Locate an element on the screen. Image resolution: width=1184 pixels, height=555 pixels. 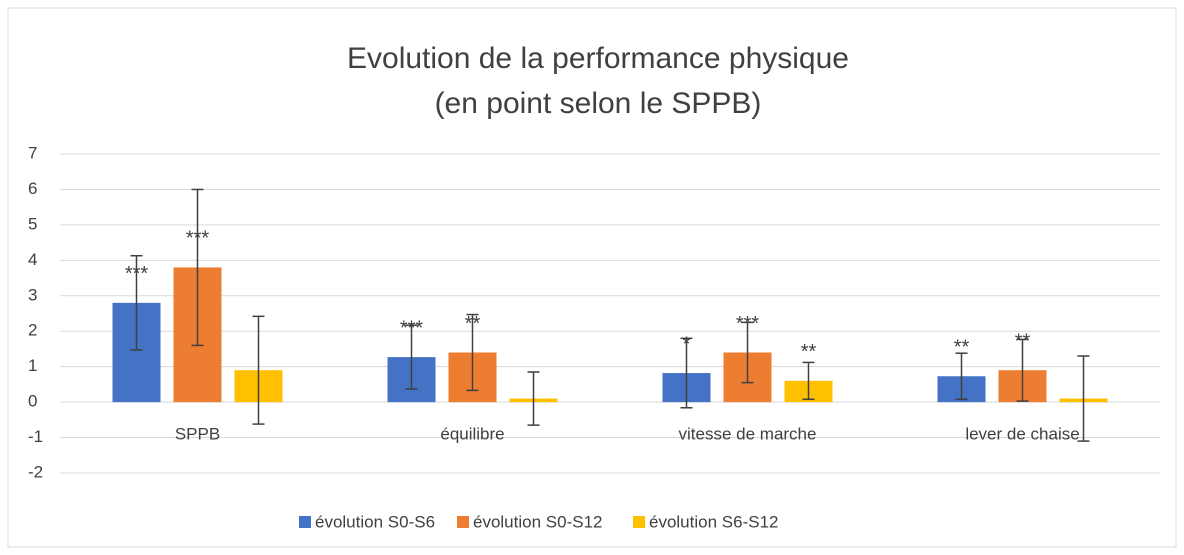
y-tick-label: 2 is located at coordinates (32, 330).